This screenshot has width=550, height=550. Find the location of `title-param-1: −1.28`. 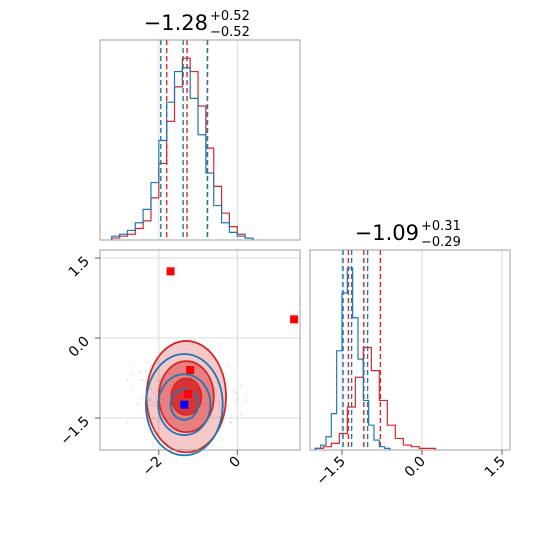

title-param-1: −1.28 is located at coordinates (176, 23).